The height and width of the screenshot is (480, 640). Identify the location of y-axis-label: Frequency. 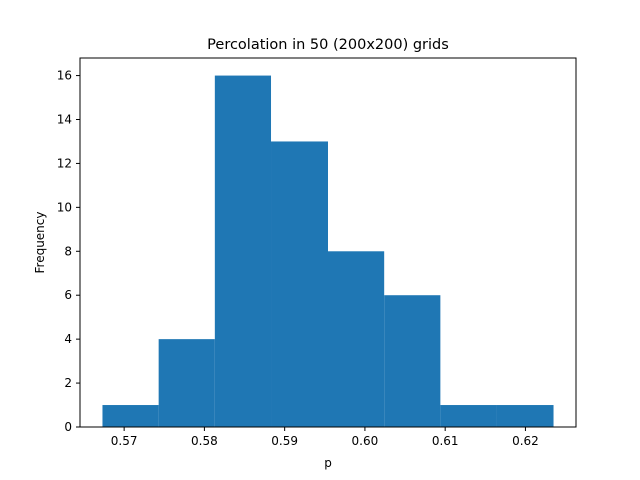
(40, 243).